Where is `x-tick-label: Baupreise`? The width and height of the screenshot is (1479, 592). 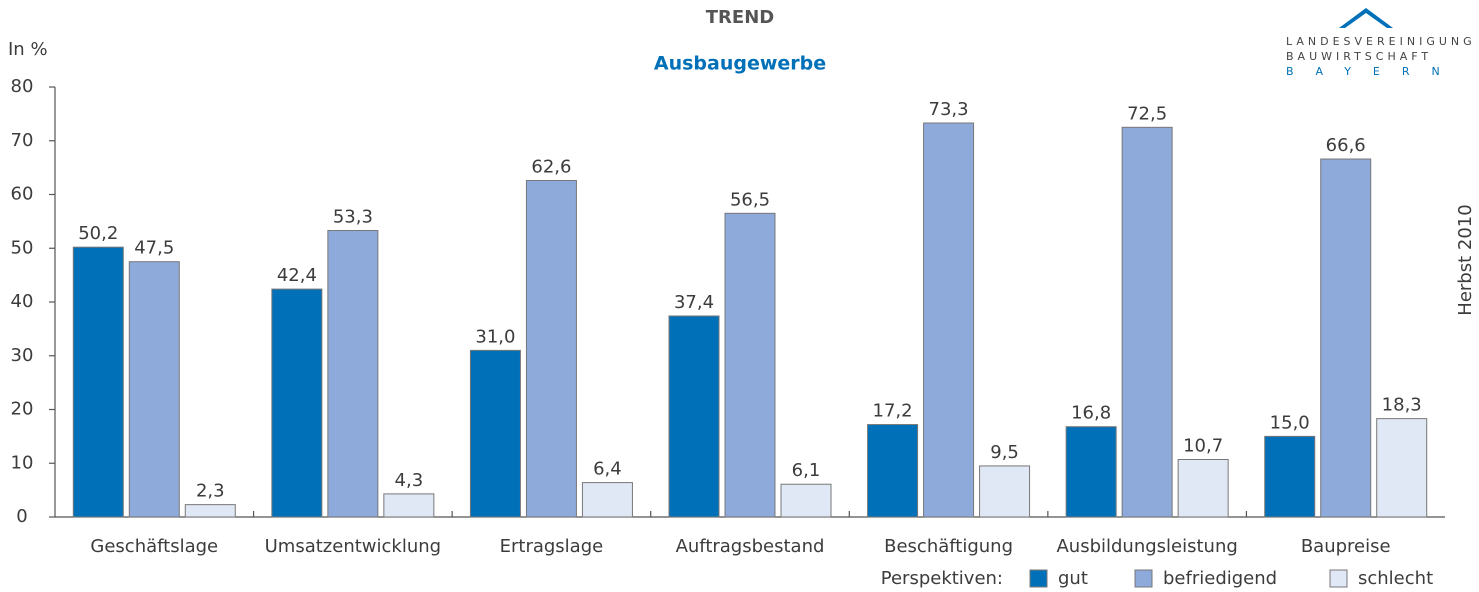 x-tick-label: Baupreise is located at coordinates (1346, 546).